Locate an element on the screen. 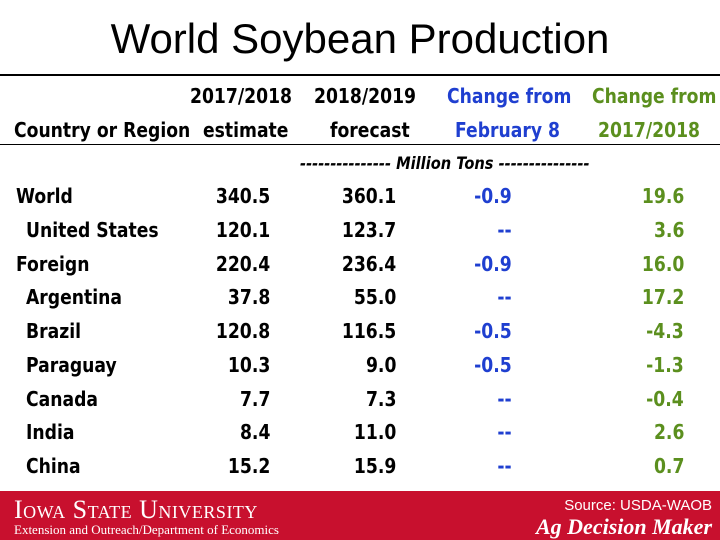 Image resolution: width=720 pixels, height=540 pixels. header-change-feb-line2: February 8 is located at coordinates (508, 130).